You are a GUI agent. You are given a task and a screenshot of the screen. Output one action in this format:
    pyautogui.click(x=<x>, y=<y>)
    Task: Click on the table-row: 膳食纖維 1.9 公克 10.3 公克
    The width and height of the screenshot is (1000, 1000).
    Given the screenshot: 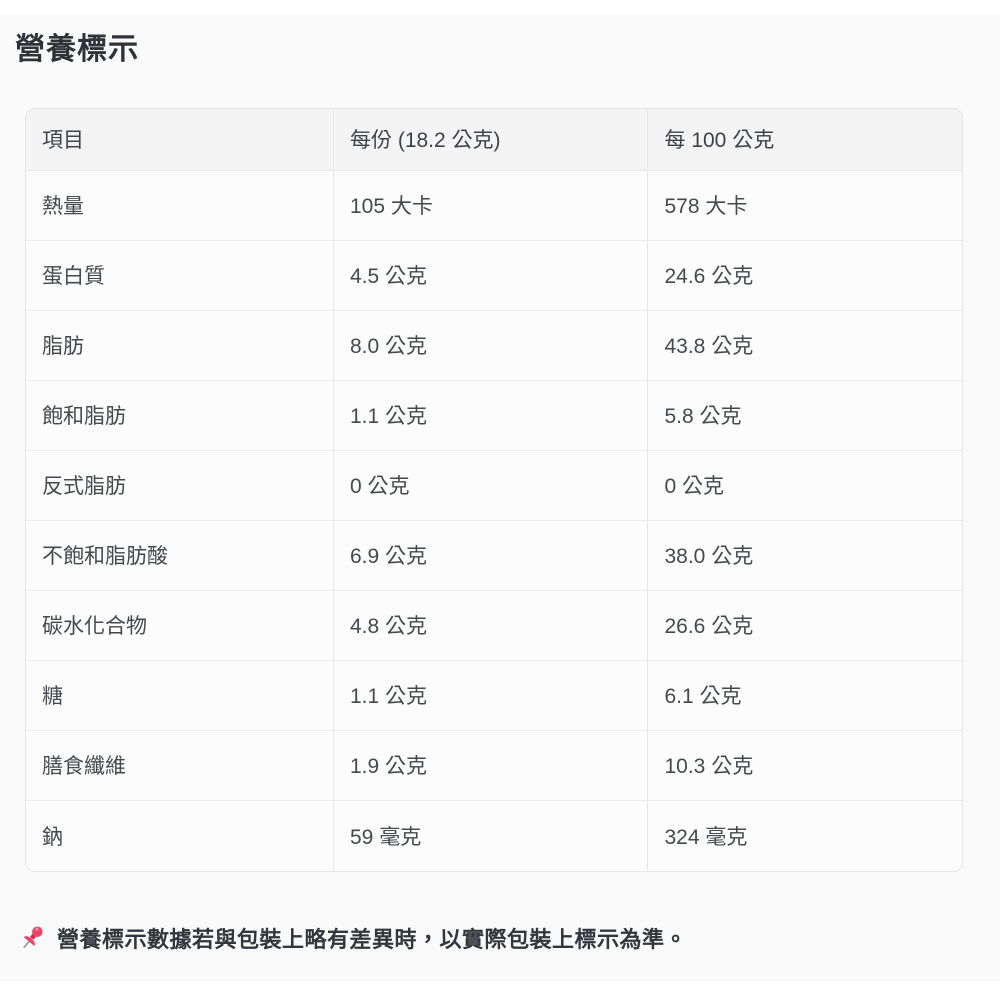 What is the action you would take?
    pyautogui.click(x=494, y=765)
    